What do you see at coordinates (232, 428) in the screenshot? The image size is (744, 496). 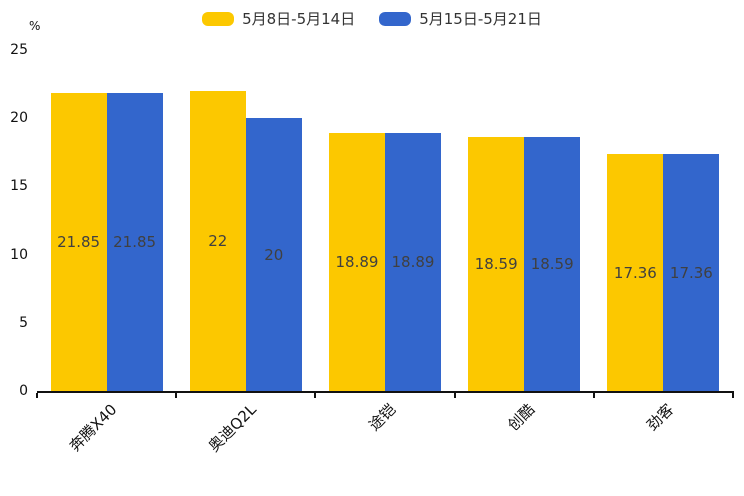 I see `x-axis-category-label: 奥迪Q2L` at bounding box center [232, 428].